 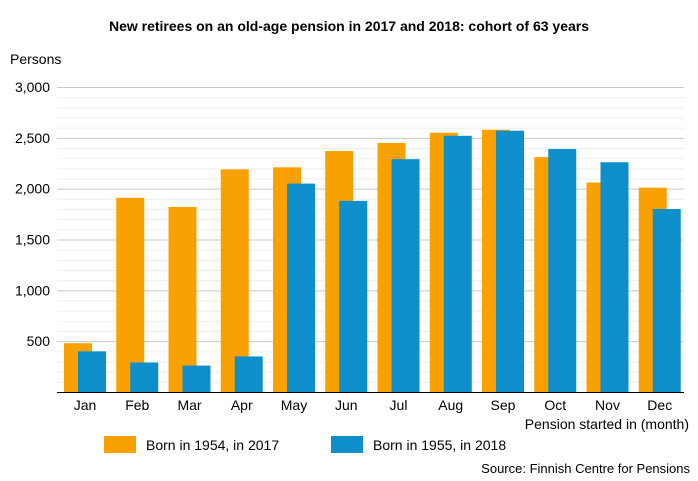 What do you see at coordinates (32, 189) in the screenshot?
I see `y-tick-label: 2,000` at bounding box center [32, 189].